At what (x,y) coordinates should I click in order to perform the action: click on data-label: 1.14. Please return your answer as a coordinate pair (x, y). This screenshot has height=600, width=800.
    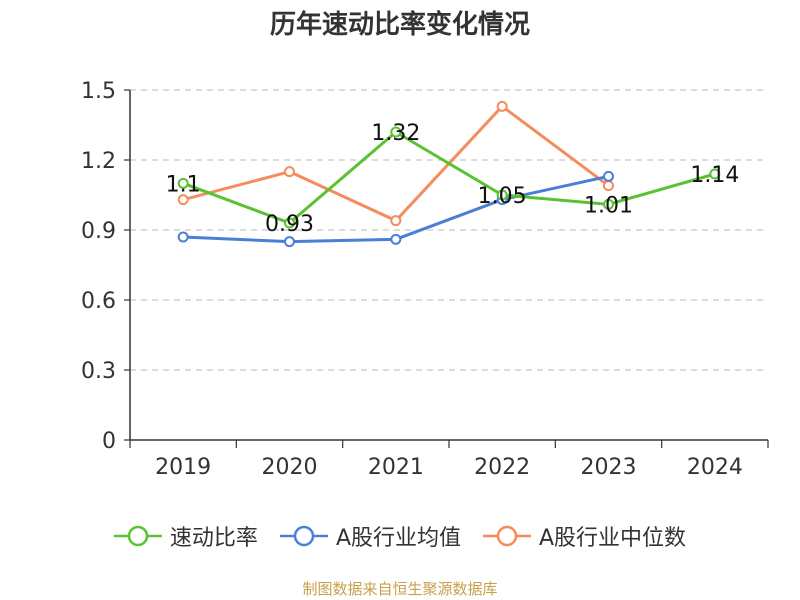
    Looking at the image, I should click on (714, 175).